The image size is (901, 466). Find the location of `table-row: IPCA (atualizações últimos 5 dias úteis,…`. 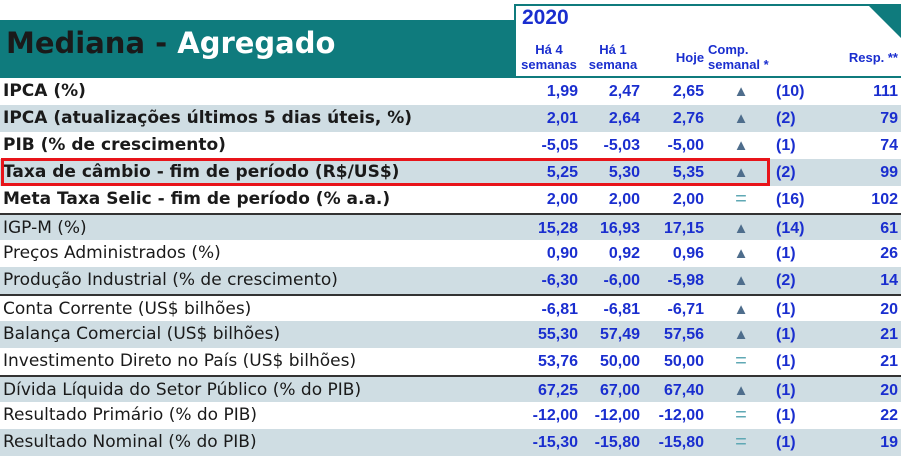

table-row: IPCA (atualizações últimos 5 dias úteis,… is located at coordinates (450, 118).